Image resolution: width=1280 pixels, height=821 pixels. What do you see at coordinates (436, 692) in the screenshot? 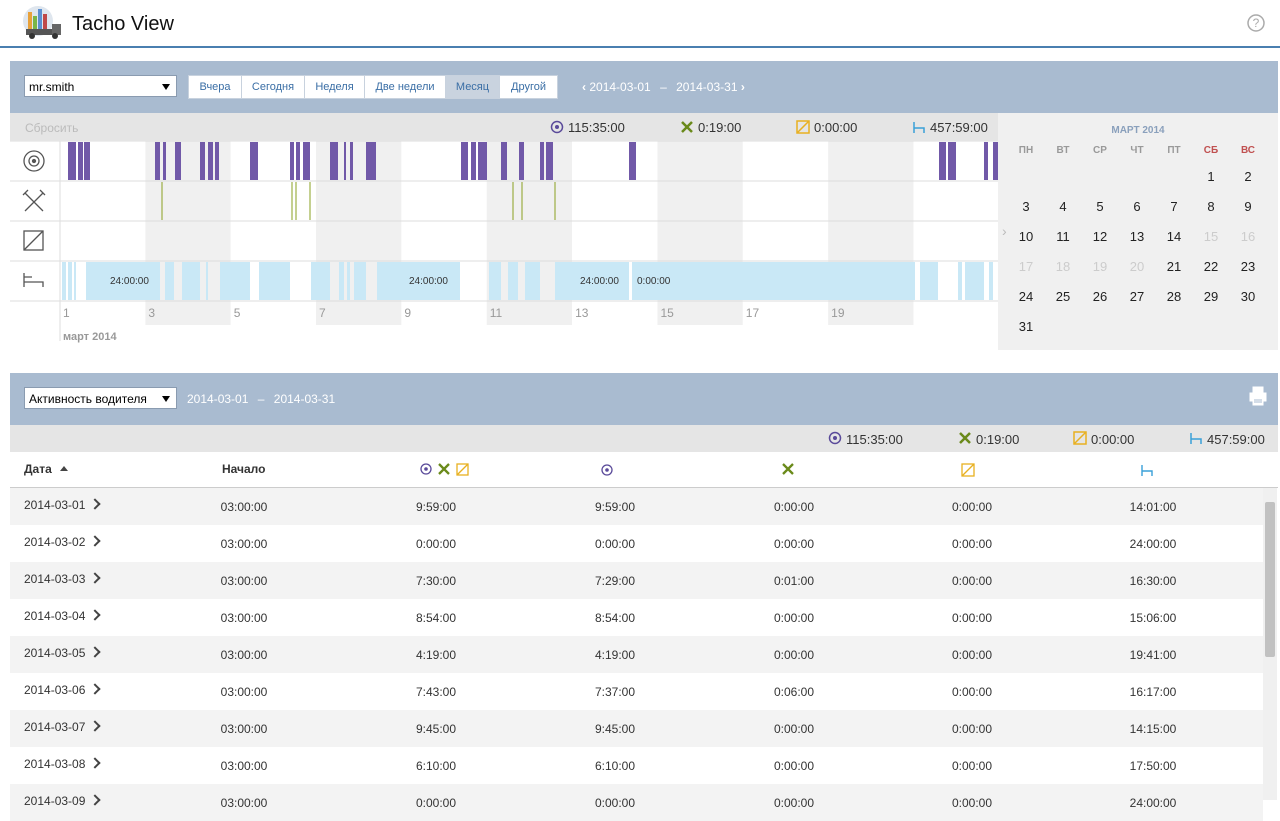
I see `row-total: 7:43:00` at bounding box center [436, 692].